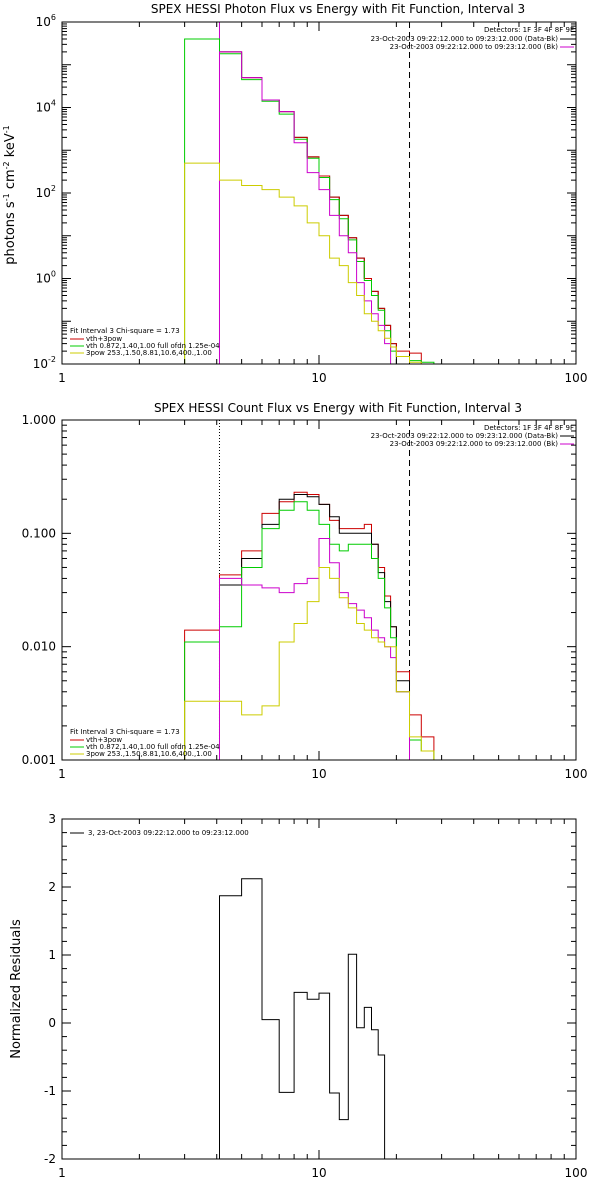 This screenshot has width=600, height=1200. I want to click on photon-flux-y-tick-label: 10⁶, so click(46, 21).